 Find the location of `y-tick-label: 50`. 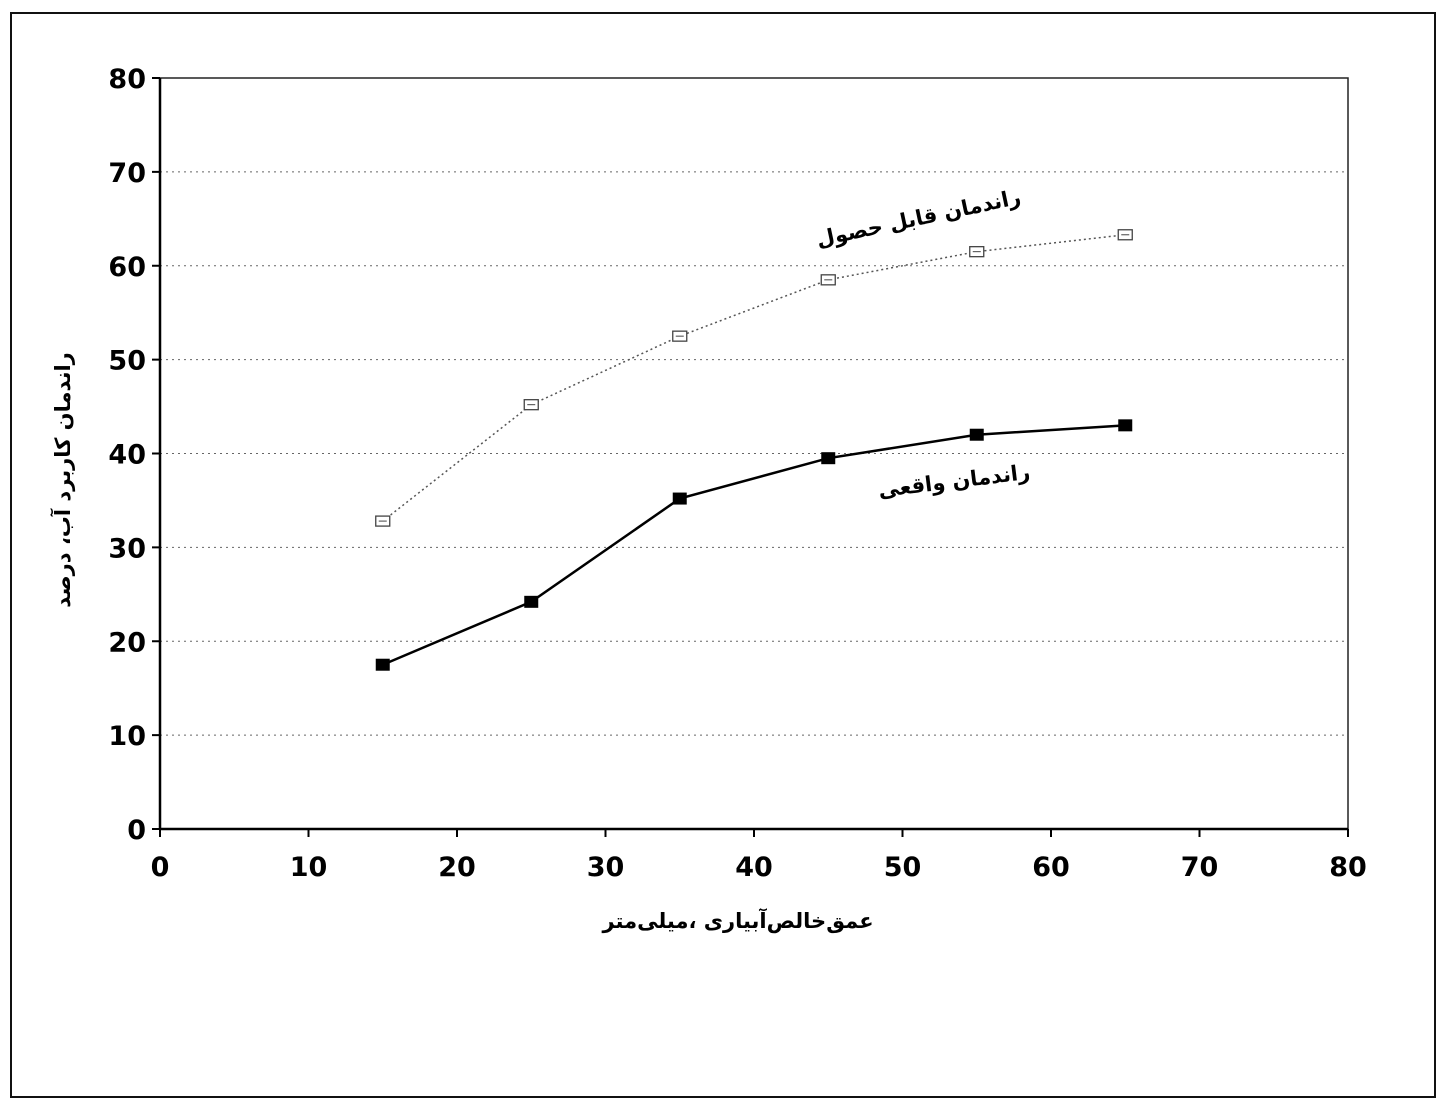

y-tick-label: 50 is located at coordinates (127, 361).